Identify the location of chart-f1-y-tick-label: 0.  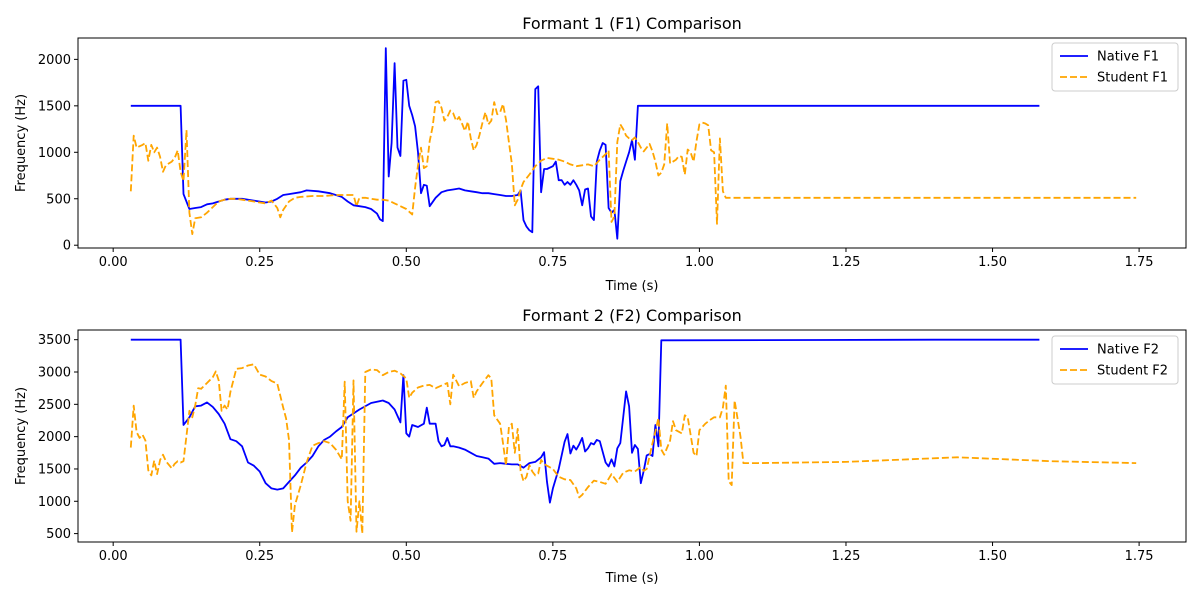
(67, 246).